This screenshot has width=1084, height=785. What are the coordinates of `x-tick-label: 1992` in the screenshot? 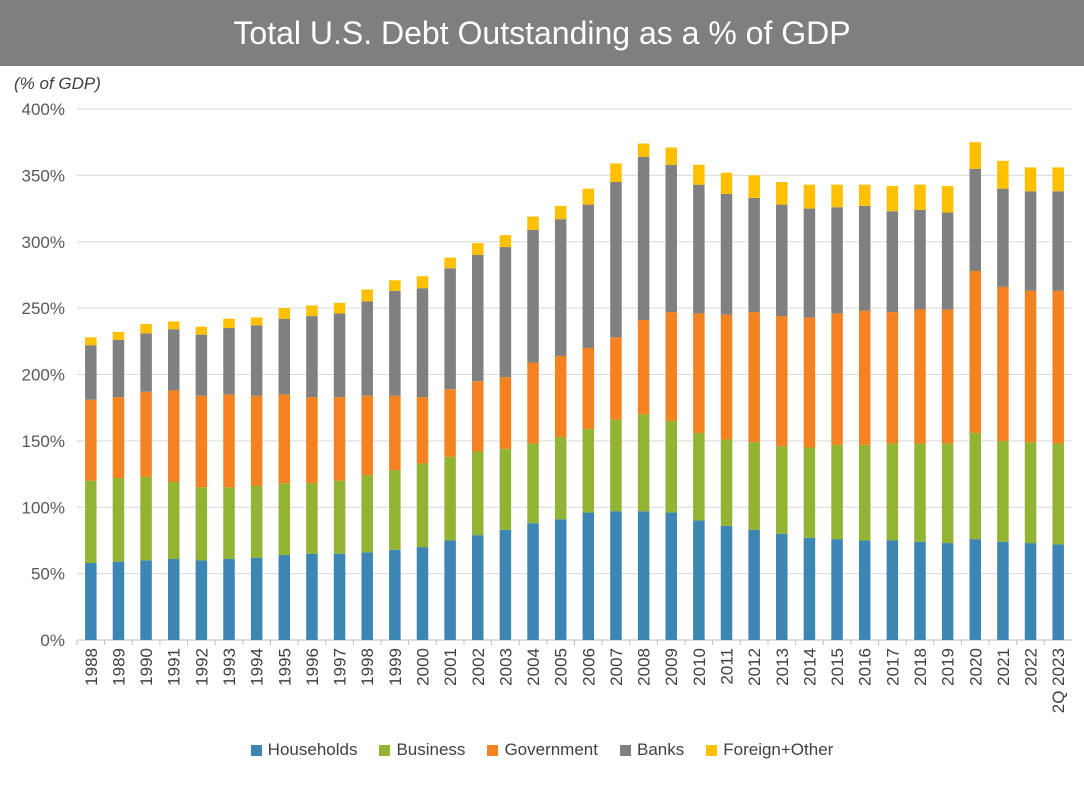 It's located at (201, 667).